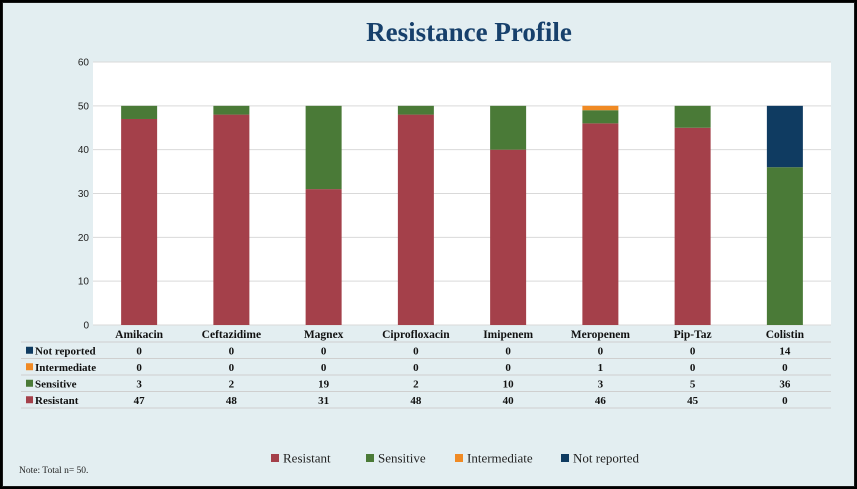  What do you see at coordinates (601, 368) in the screenshot?
I see `table-cell: 1` at bounding box center [601, 368].